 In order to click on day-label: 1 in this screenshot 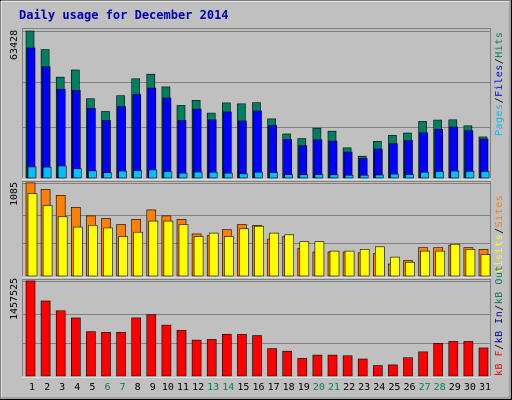, I will do `click(32, 387)`.